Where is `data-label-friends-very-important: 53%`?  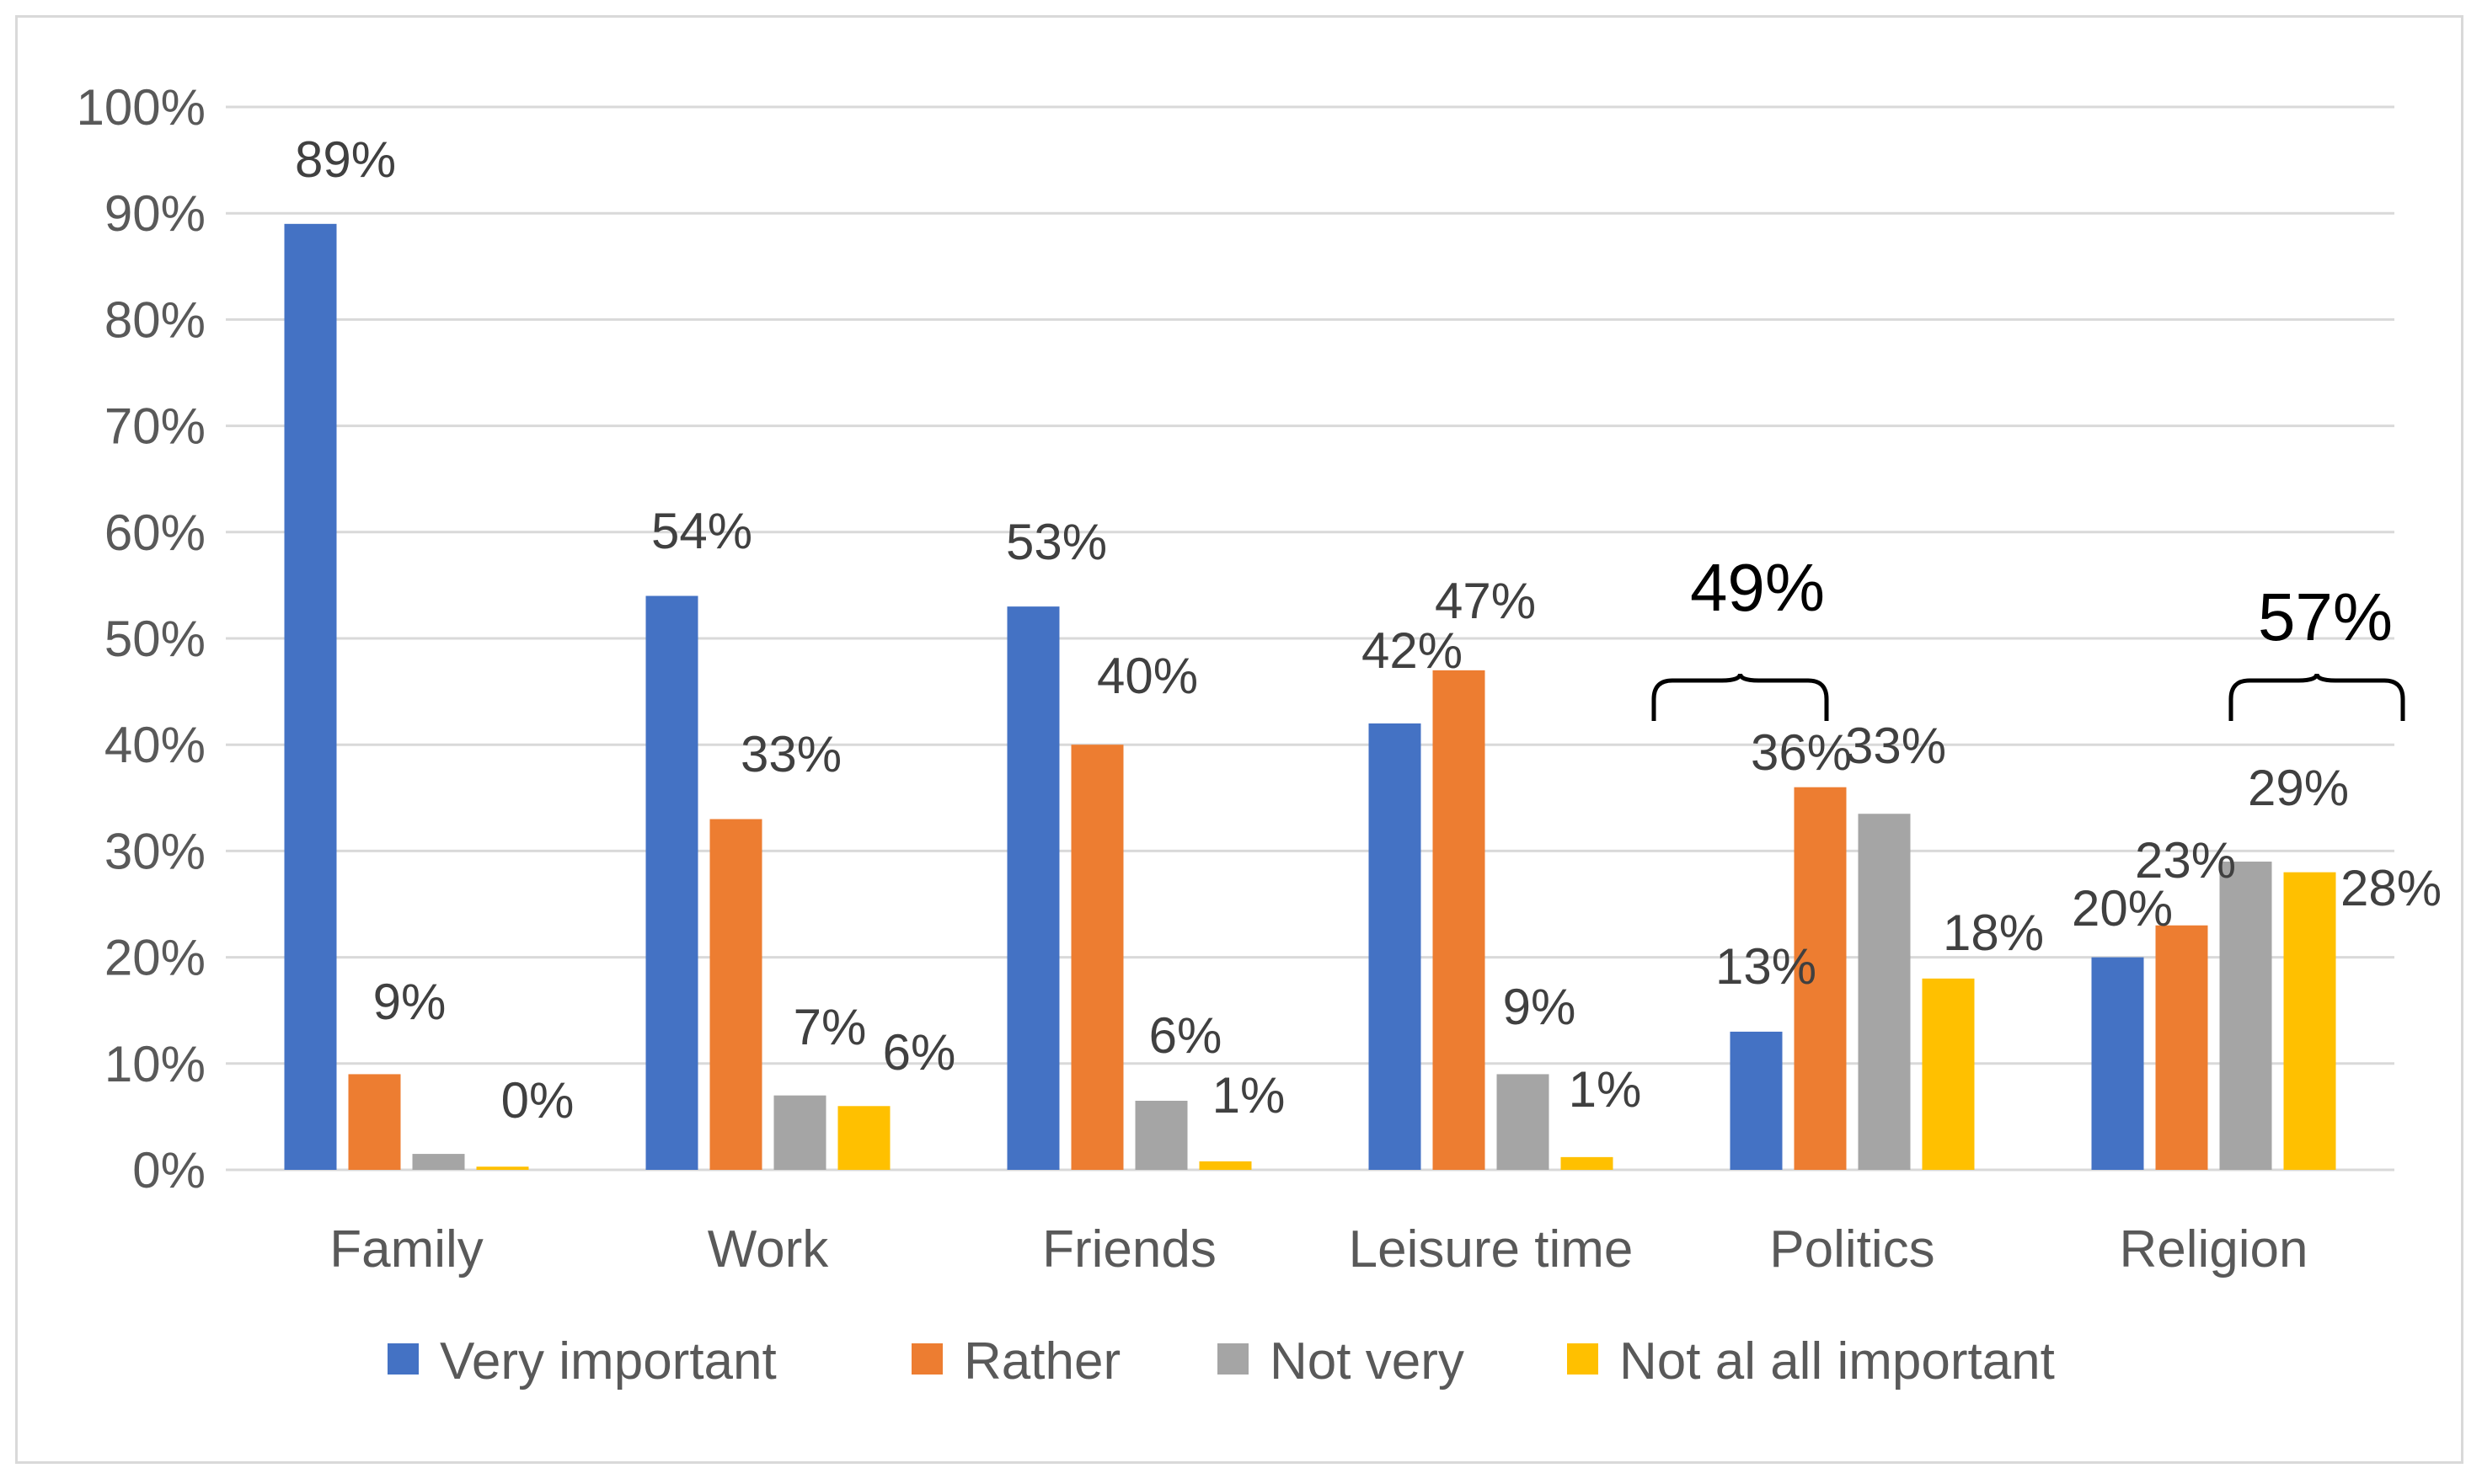 data-label-friends-very-important: 53% is located at coordinates (1057, 542).